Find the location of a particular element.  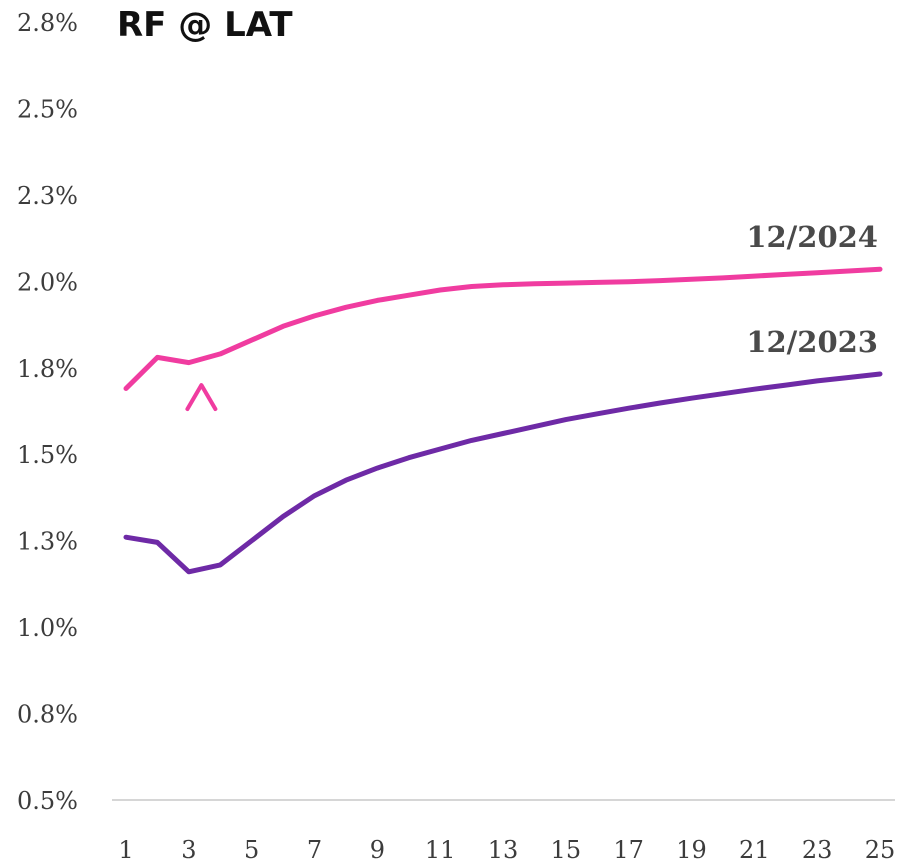

y-tick-label: 1.5% is located at coordinates (47, 455).